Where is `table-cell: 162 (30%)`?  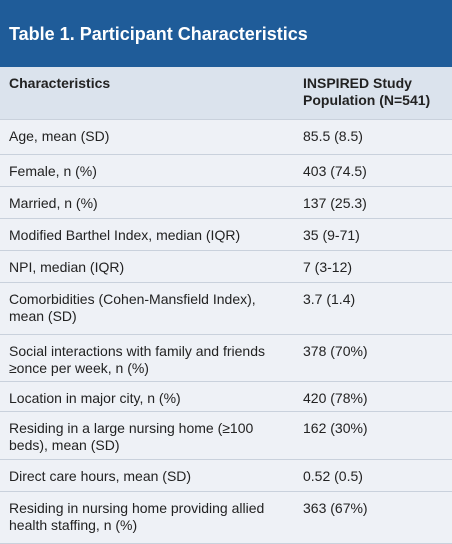 table-cell: 162 (30%) is located at coordinates (335, 428).